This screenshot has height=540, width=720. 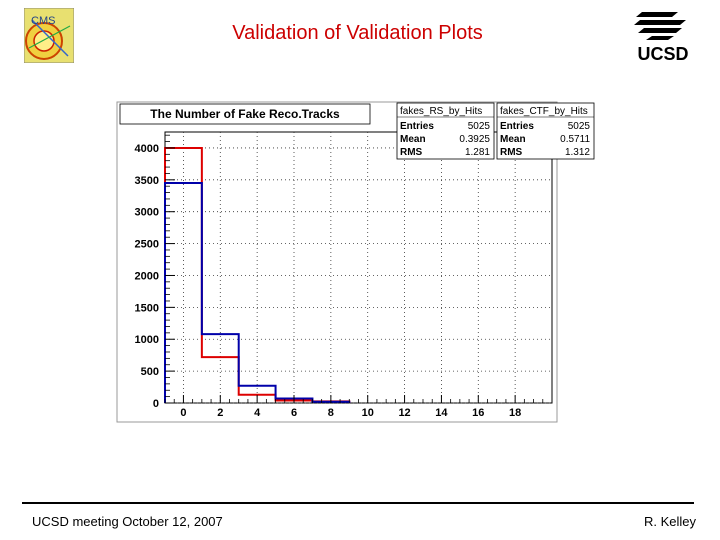 What do you see at coordinates (575, 139) in the screenshot?
I see `stats-value: 0.5711` at bounding box center [575, 139].